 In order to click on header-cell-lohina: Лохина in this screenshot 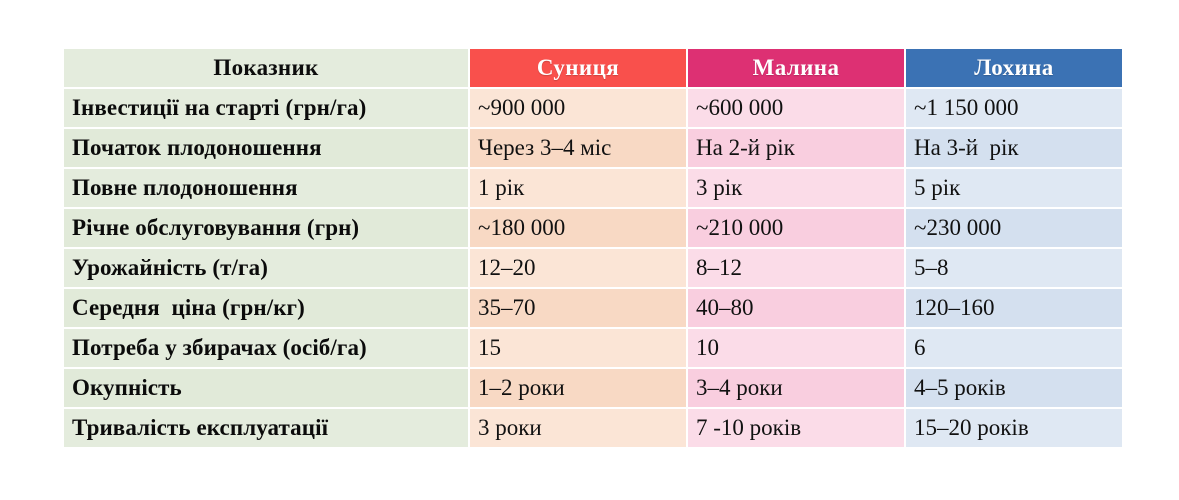, I will do `click(1014, 68)`.